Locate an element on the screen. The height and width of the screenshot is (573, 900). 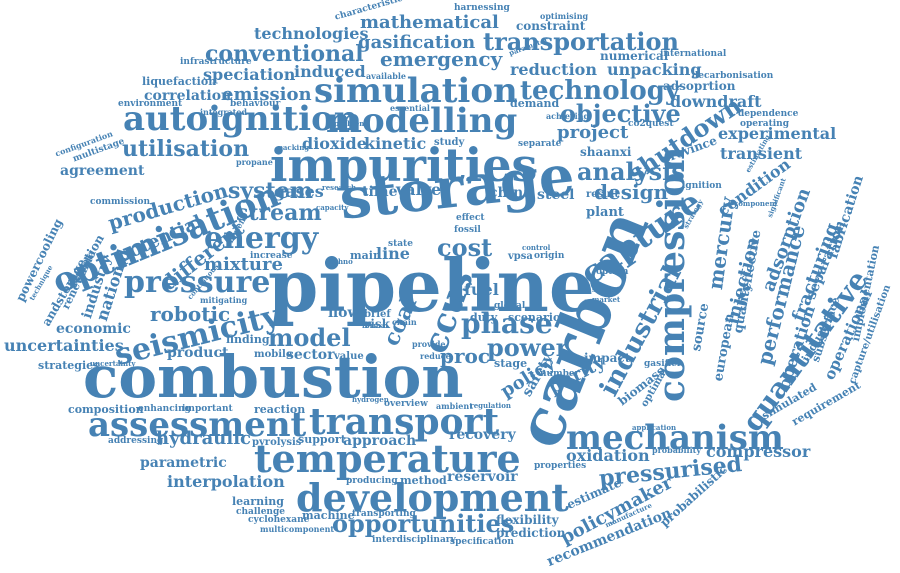
word-operating: operating is located at coordinates (765, 124).